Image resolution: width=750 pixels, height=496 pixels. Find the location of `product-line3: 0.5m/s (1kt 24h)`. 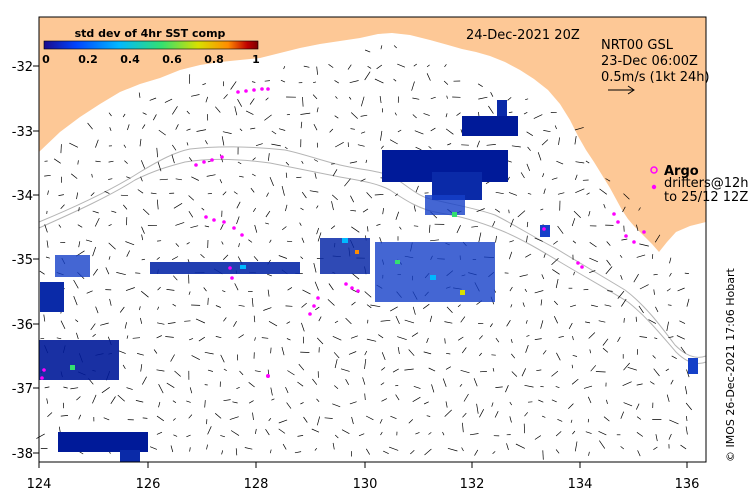

product-line3: 0.5m/s (1kt 24h) is located at coordinates (655, 77).